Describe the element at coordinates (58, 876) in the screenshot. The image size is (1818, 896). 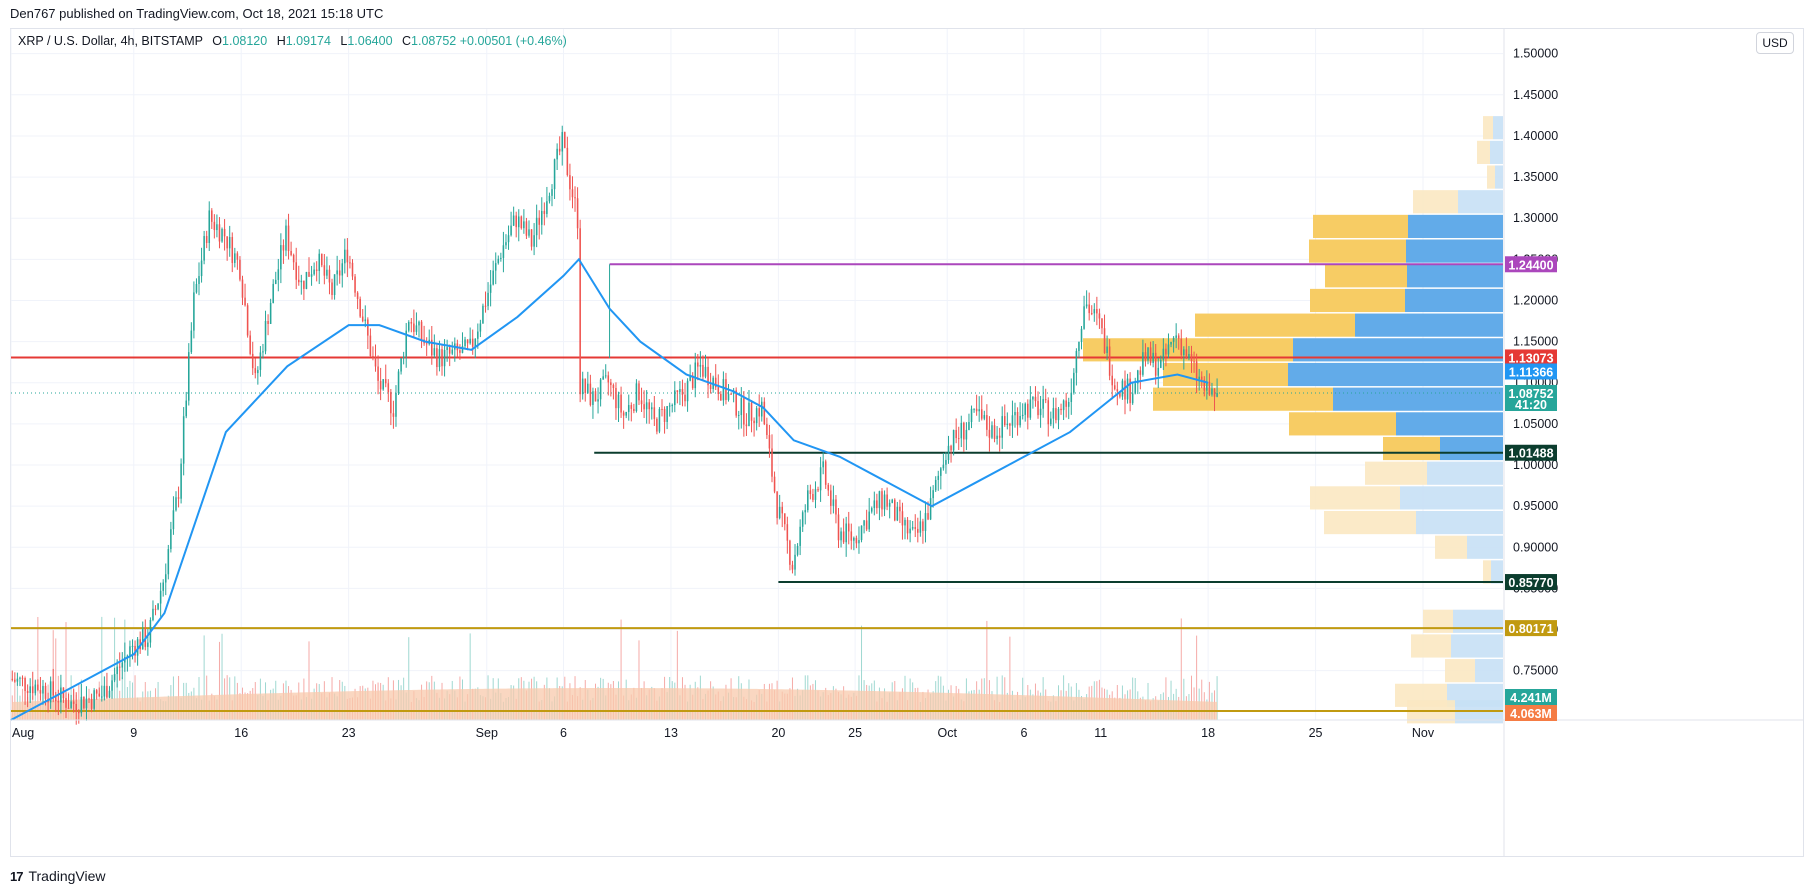
I see `brand: 17 TradingView` at that location.